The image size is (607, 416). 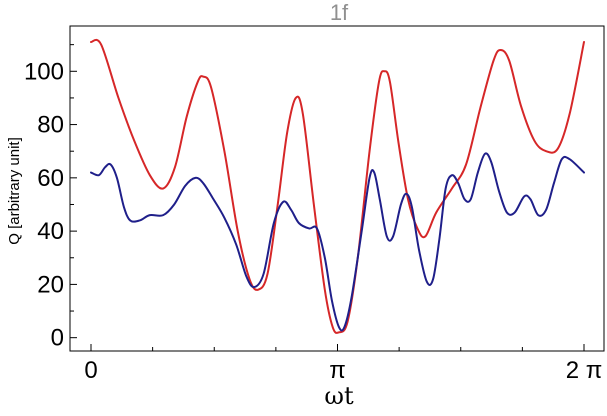 I want to click on chart-title: 1f, so click(x=339, y=12).